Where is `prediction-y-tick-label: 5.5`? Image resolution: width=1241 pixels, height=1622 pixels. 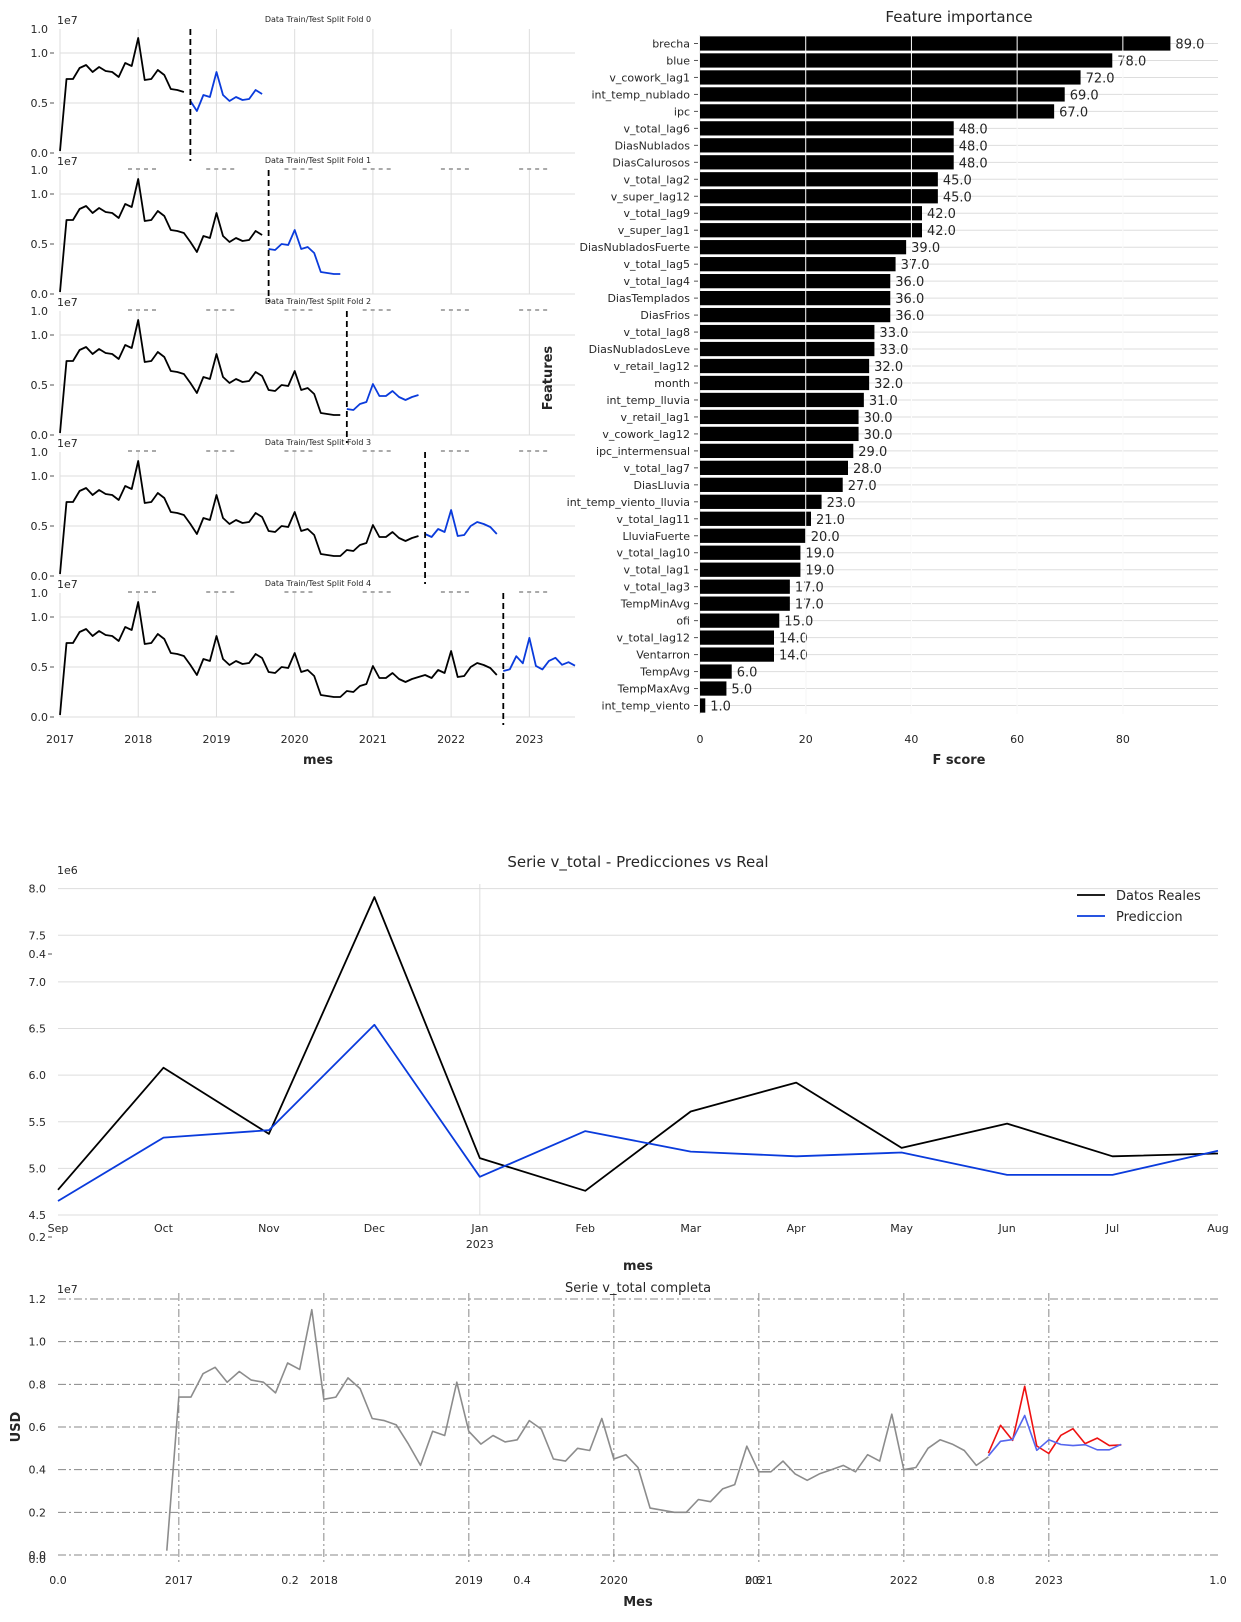 prediction-y-tick-label: 5.5 is located at coordinates (38, 1122).